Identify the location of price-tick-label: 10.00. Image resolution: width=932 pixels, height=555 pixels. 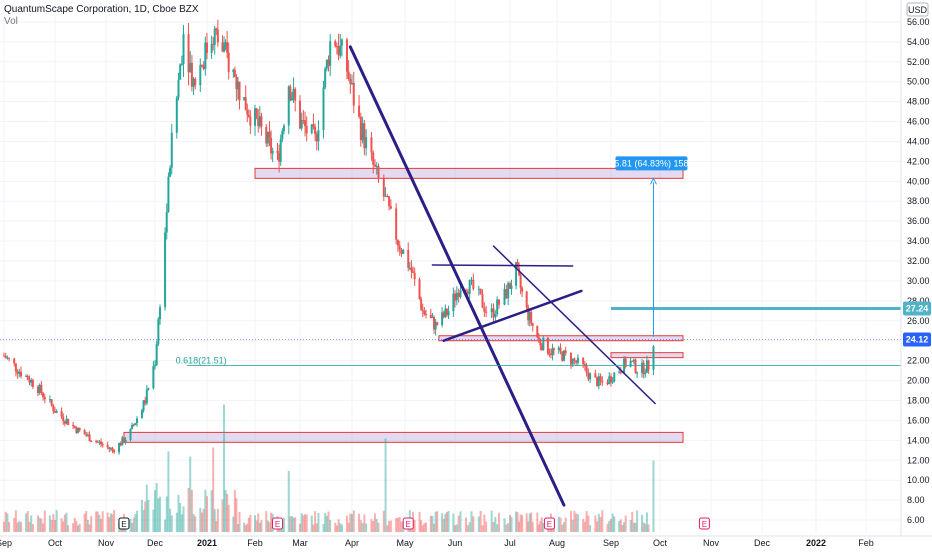
(918, 480).